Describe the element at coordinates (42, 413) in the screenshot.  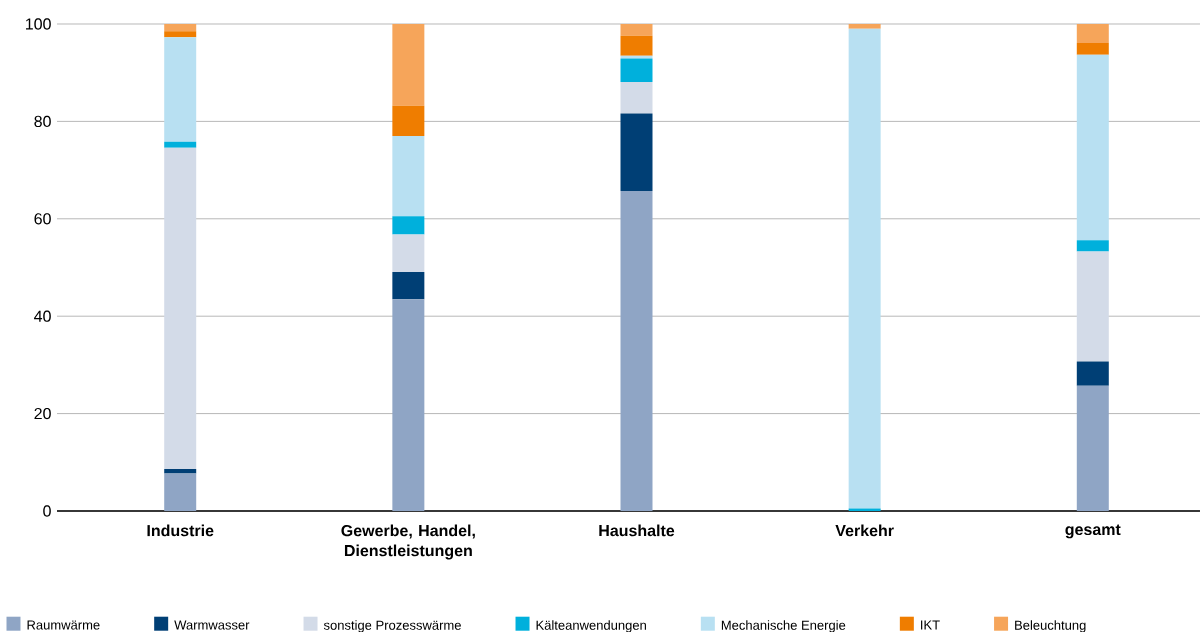
I see `y-tick-label: 20` at that location.